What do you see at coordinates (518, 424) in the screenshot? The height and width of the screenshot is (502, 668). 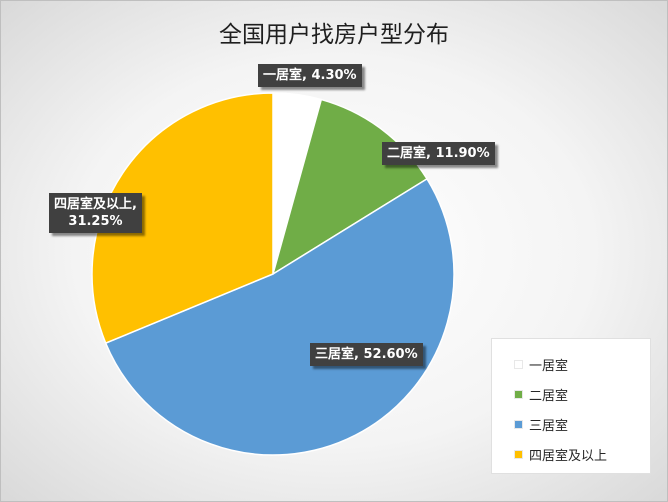 I see `legend-swatch-3br` at bounding box center [518, 424].